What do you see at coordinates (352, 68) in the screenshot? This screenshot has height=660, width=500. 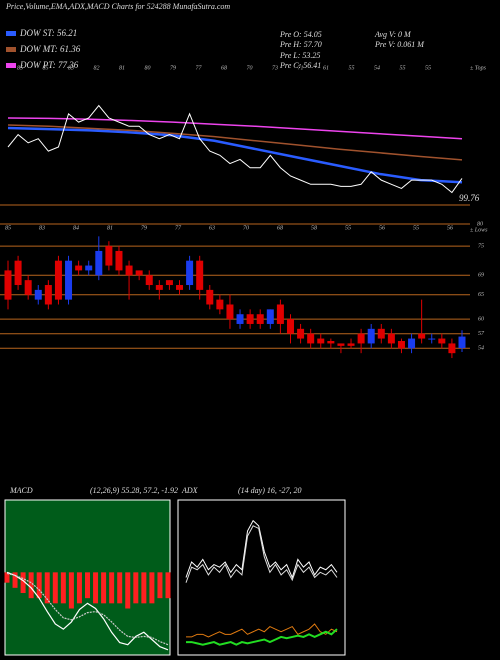 I see `top-marker: 55` at bounding box center [352, 68].